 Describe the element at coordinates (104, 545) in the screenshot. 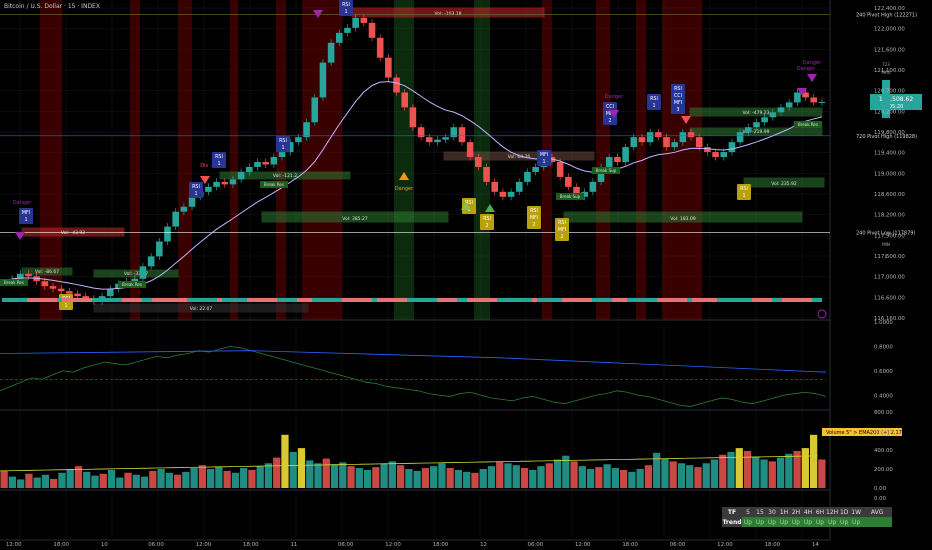

I see `time-tick: 10` at that location.